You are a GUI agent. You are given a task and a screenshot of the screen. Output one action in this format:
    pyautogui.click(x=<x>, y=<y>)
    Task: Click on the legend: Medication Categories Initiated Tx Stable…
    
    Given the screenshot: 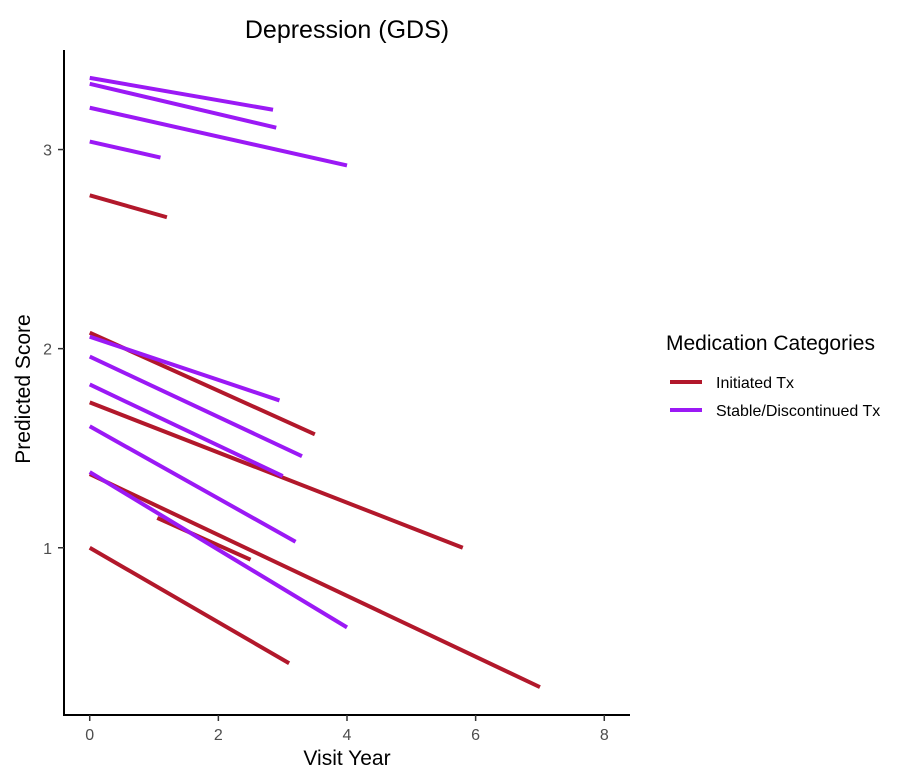 What is the action you would take?
    pyautogui.click(x=773, y=376)
    